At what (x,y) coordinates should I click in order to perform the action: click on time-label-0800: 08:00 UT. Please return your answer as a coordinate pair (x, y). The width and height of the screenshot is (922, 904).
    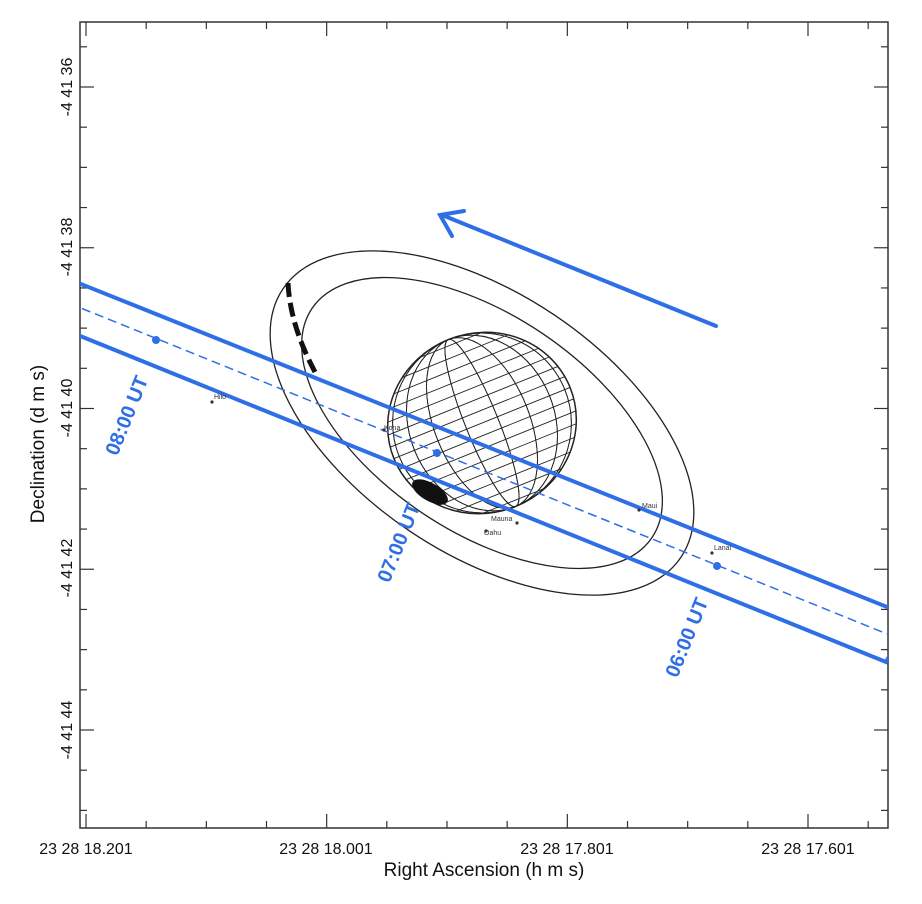
    Looking at the image, I should click on (128, 416).